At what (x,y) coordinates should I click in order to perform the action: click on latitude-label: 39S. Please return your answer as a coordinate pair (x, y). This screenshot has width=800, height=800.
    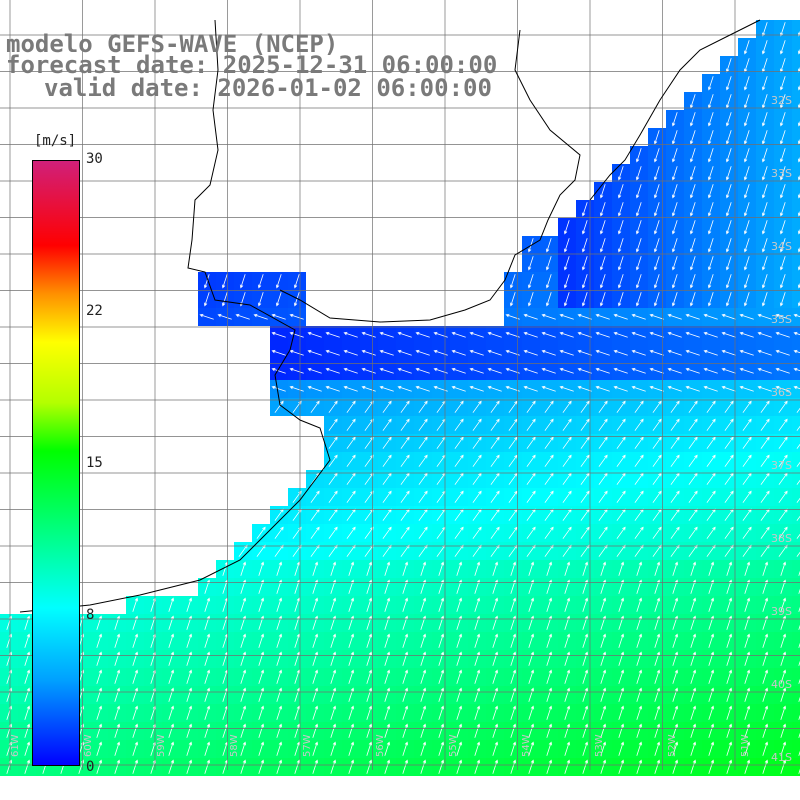
    Looking at the image, I should click on (781, 611).